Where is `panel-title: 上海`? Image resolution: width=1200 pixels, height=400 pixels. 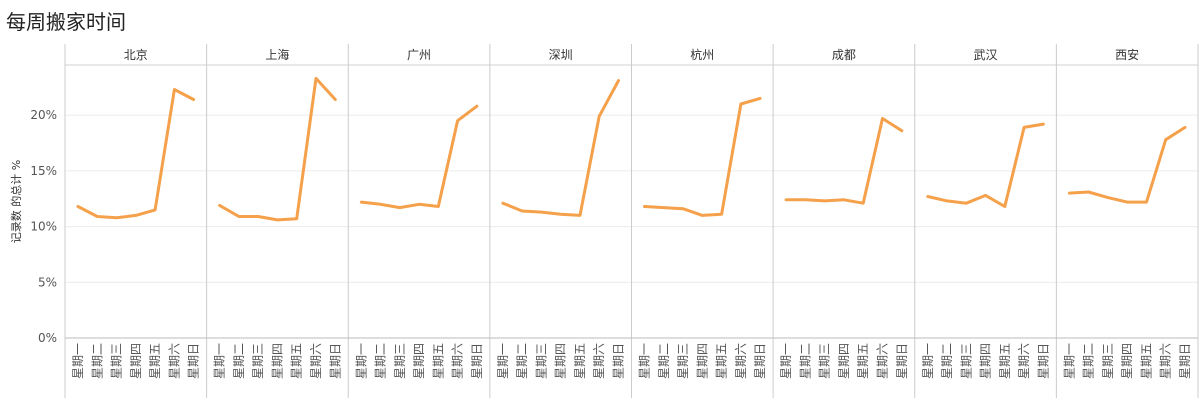
panel-title: 上海 is located at coordinates (277, 54).